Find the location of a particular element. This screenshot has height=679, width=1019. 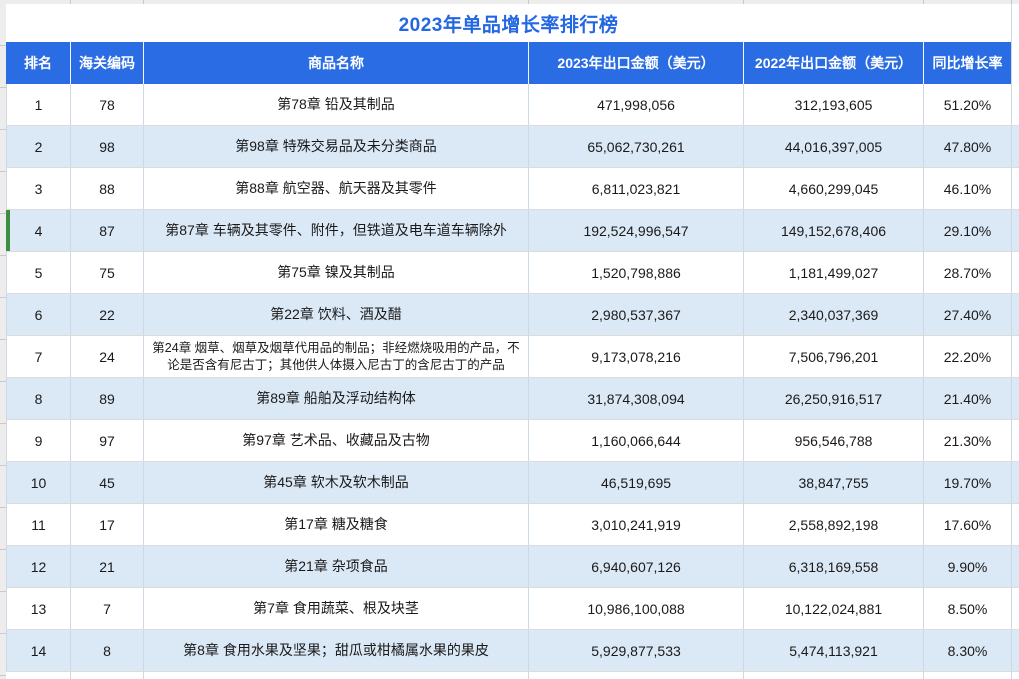

growth-cell: 8.50% is located at coordinates (967, 608).